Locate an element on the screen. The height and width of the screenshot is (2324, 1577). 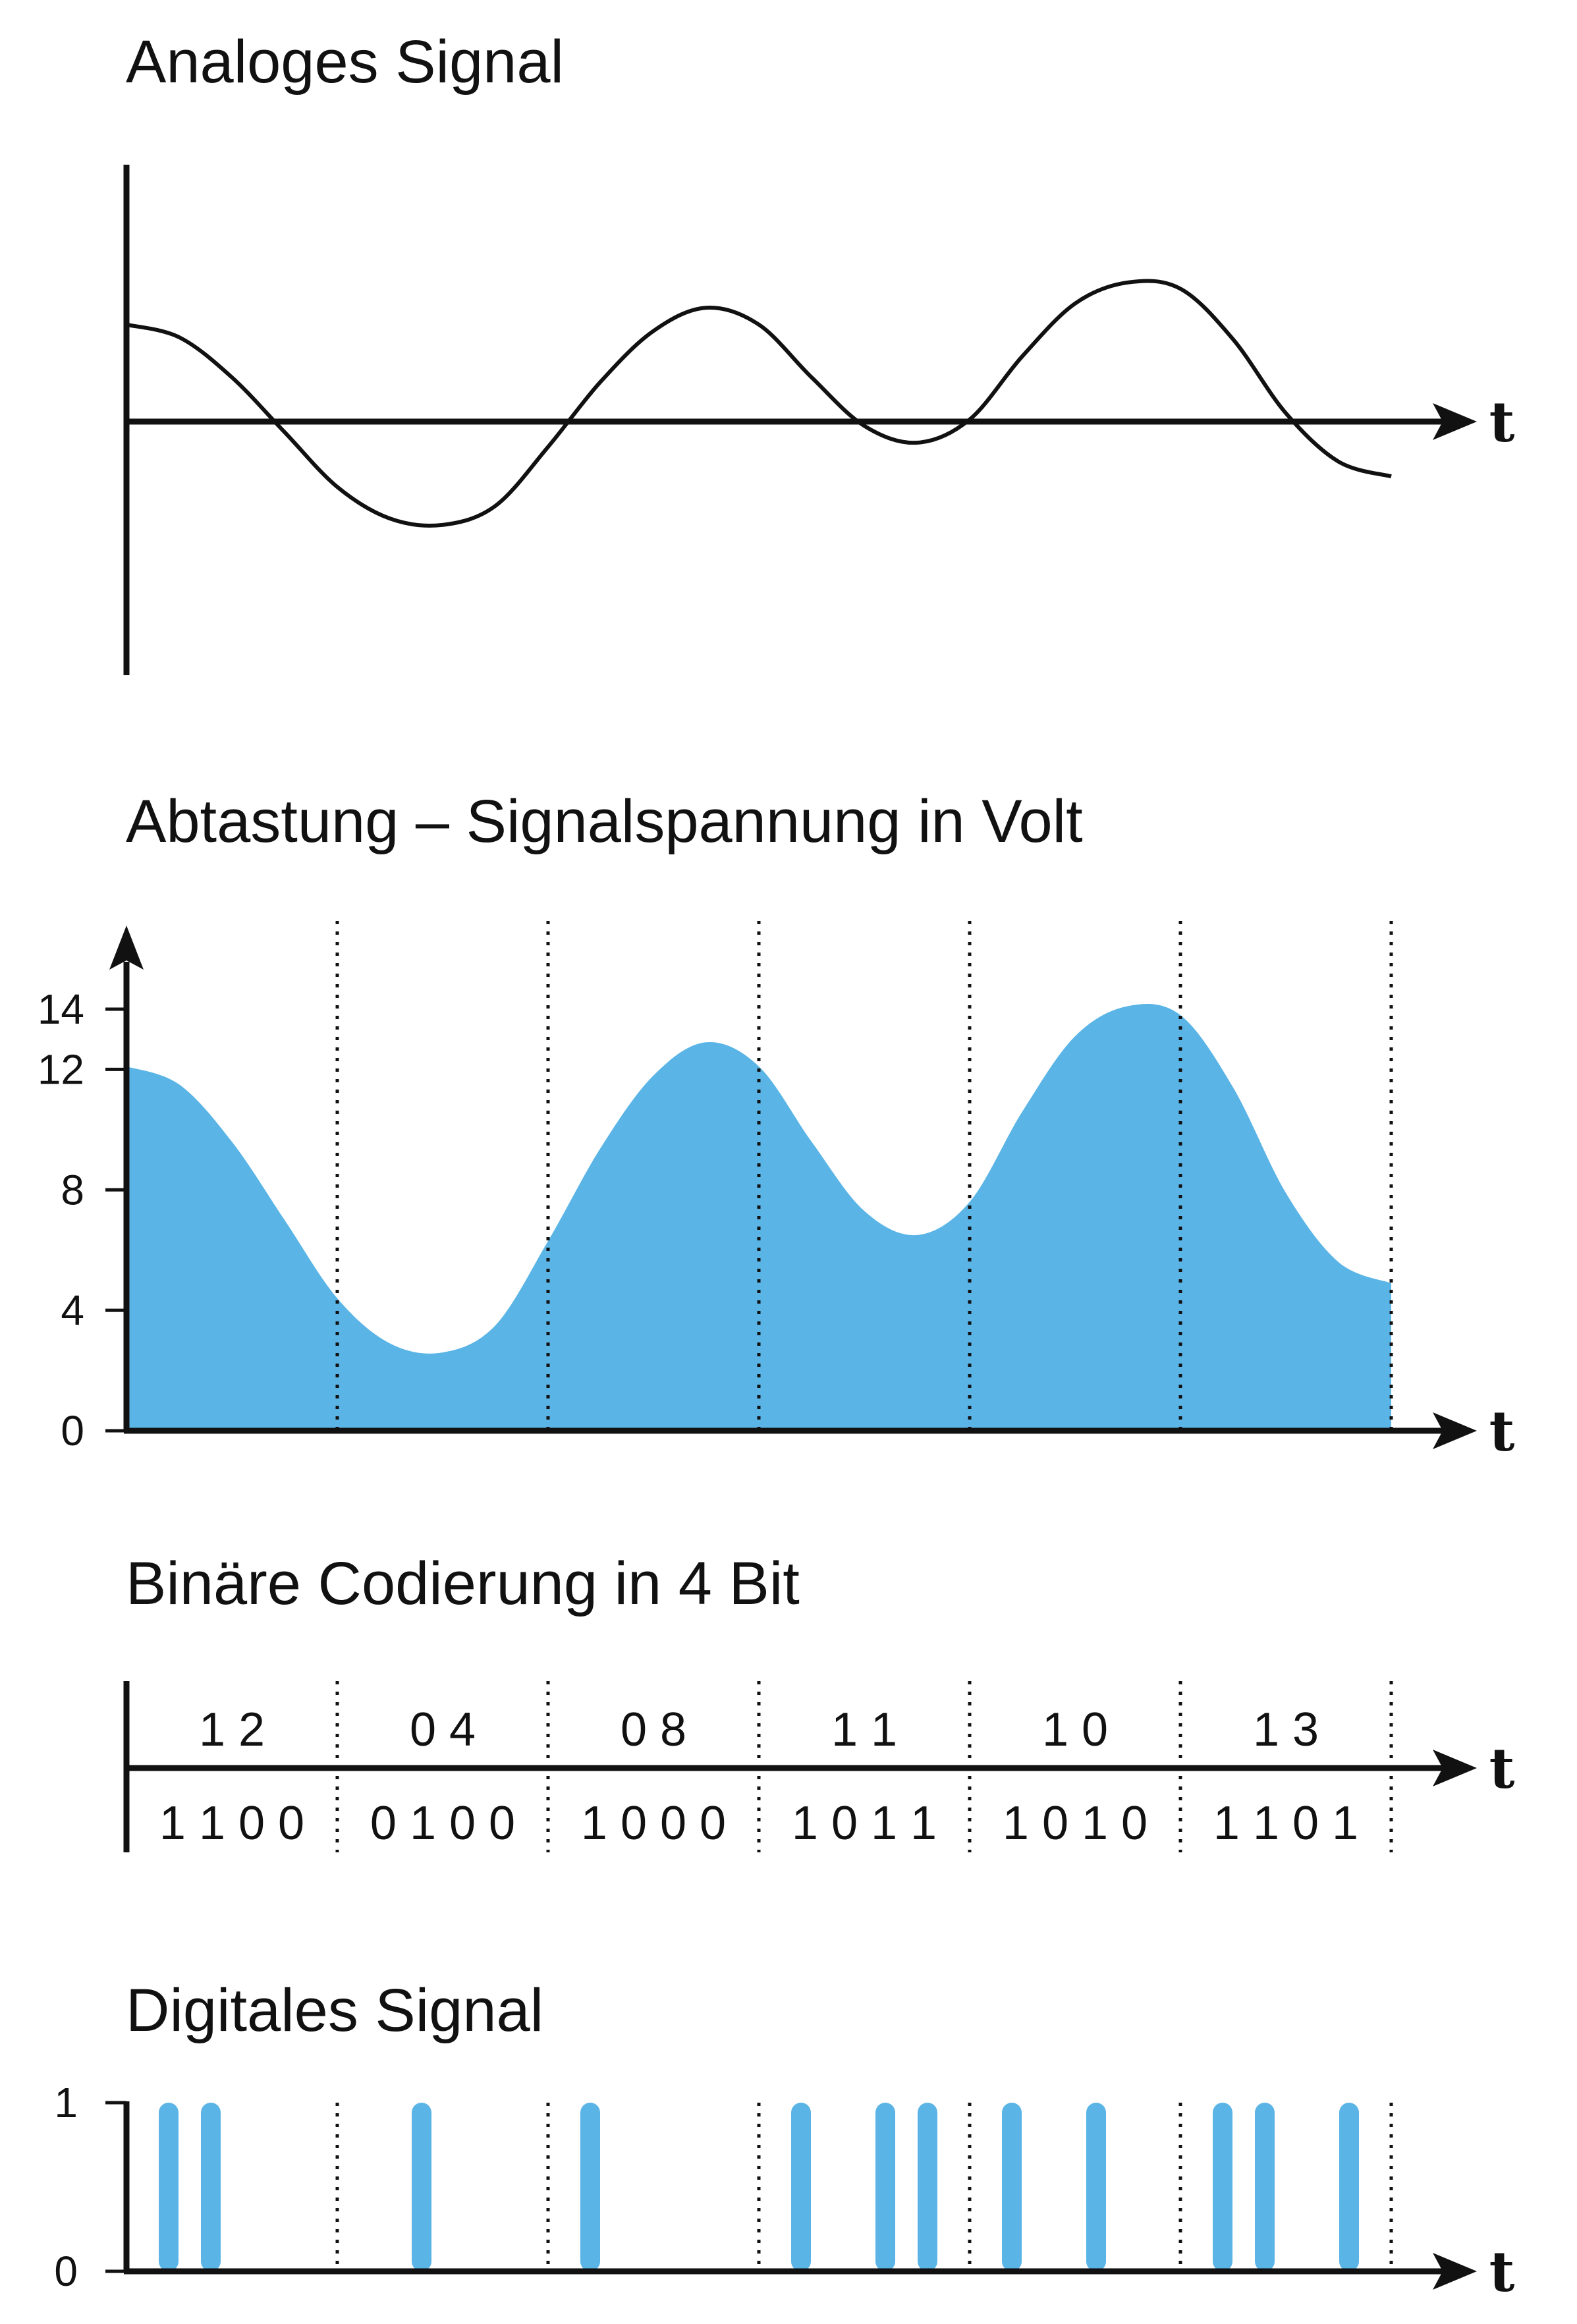
coding-t-label: t is located at coordinates (1502, 1768).